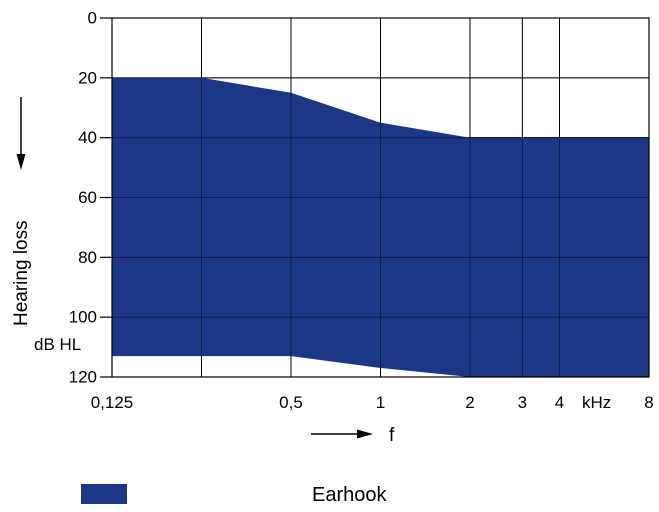 This screenshot has width=659, height=512. What do you see at coordinates (21, 273) in the screenshot?
I see `y-axis-label: Hearing loss` at bounding box center [21, 273].